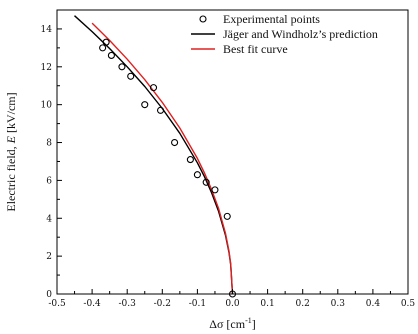 The width and height of the screenshot is (418, 334). Describe the element at coordinates (49, 295) in the screenshot. I see `y-tick-label: 0` at that location.